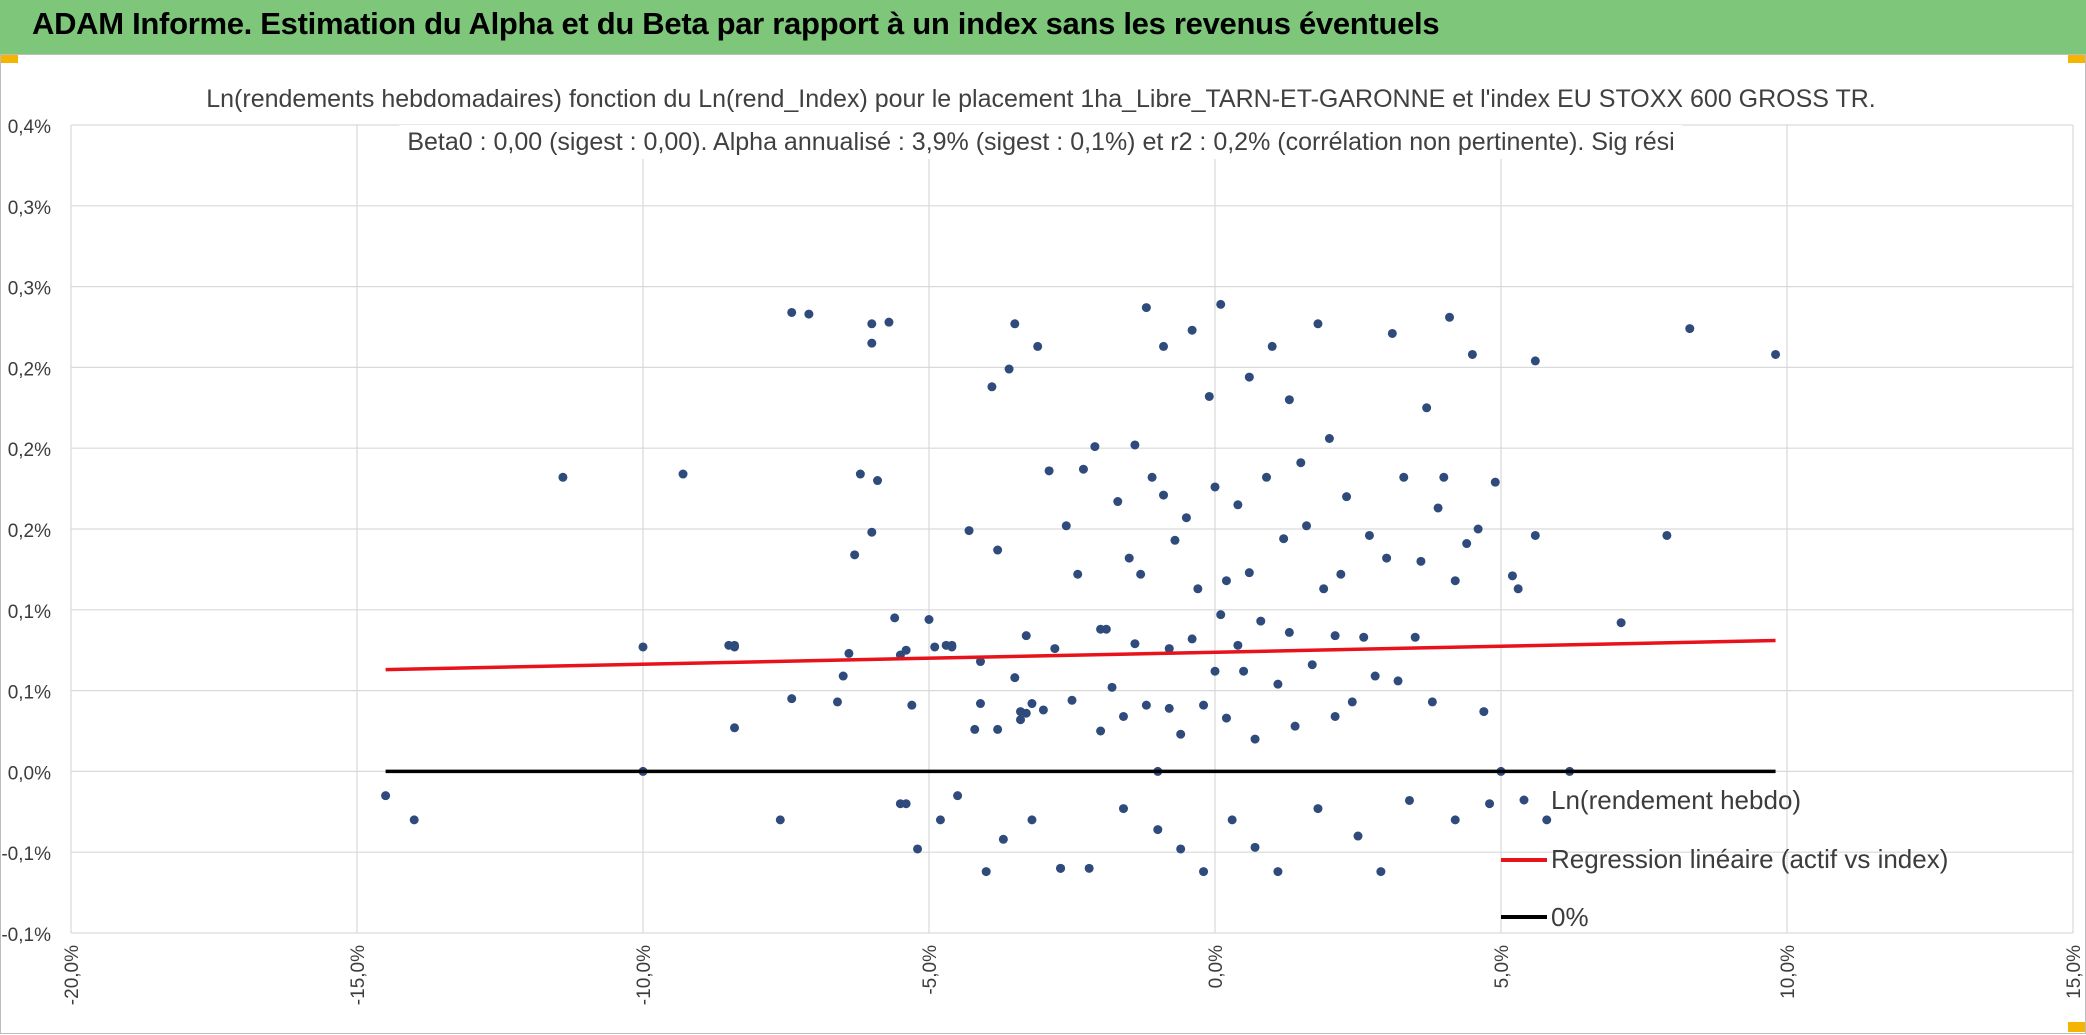 Image resolution: width=2086 pixels, height=1035 pixels. What do you see at coordinates (358, 975) in the screenshot?
I see `x-tick-label: -15,0%` at bounding box center [358, 975].